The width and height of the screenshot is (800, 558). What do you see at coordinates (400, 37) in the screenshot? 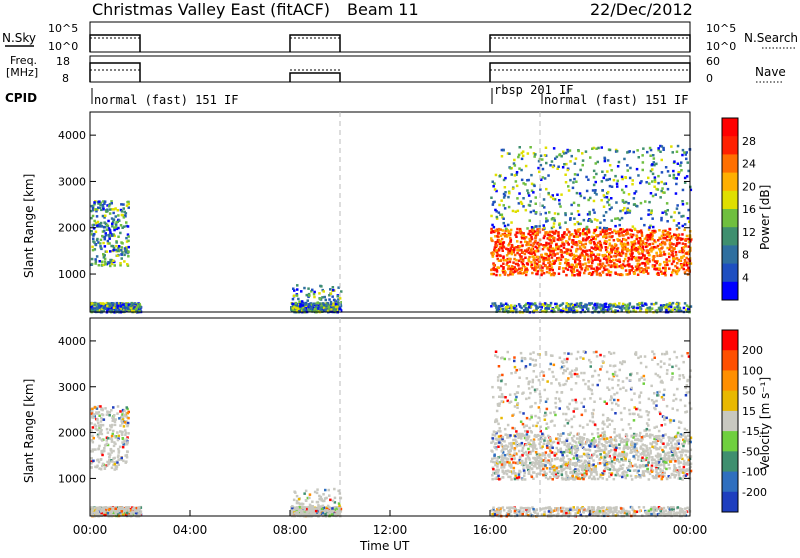
I see `nsky-panel: N.Sky 10^5 10^0 N.Search 10^5 10^0` at bounding box center [400, 37].